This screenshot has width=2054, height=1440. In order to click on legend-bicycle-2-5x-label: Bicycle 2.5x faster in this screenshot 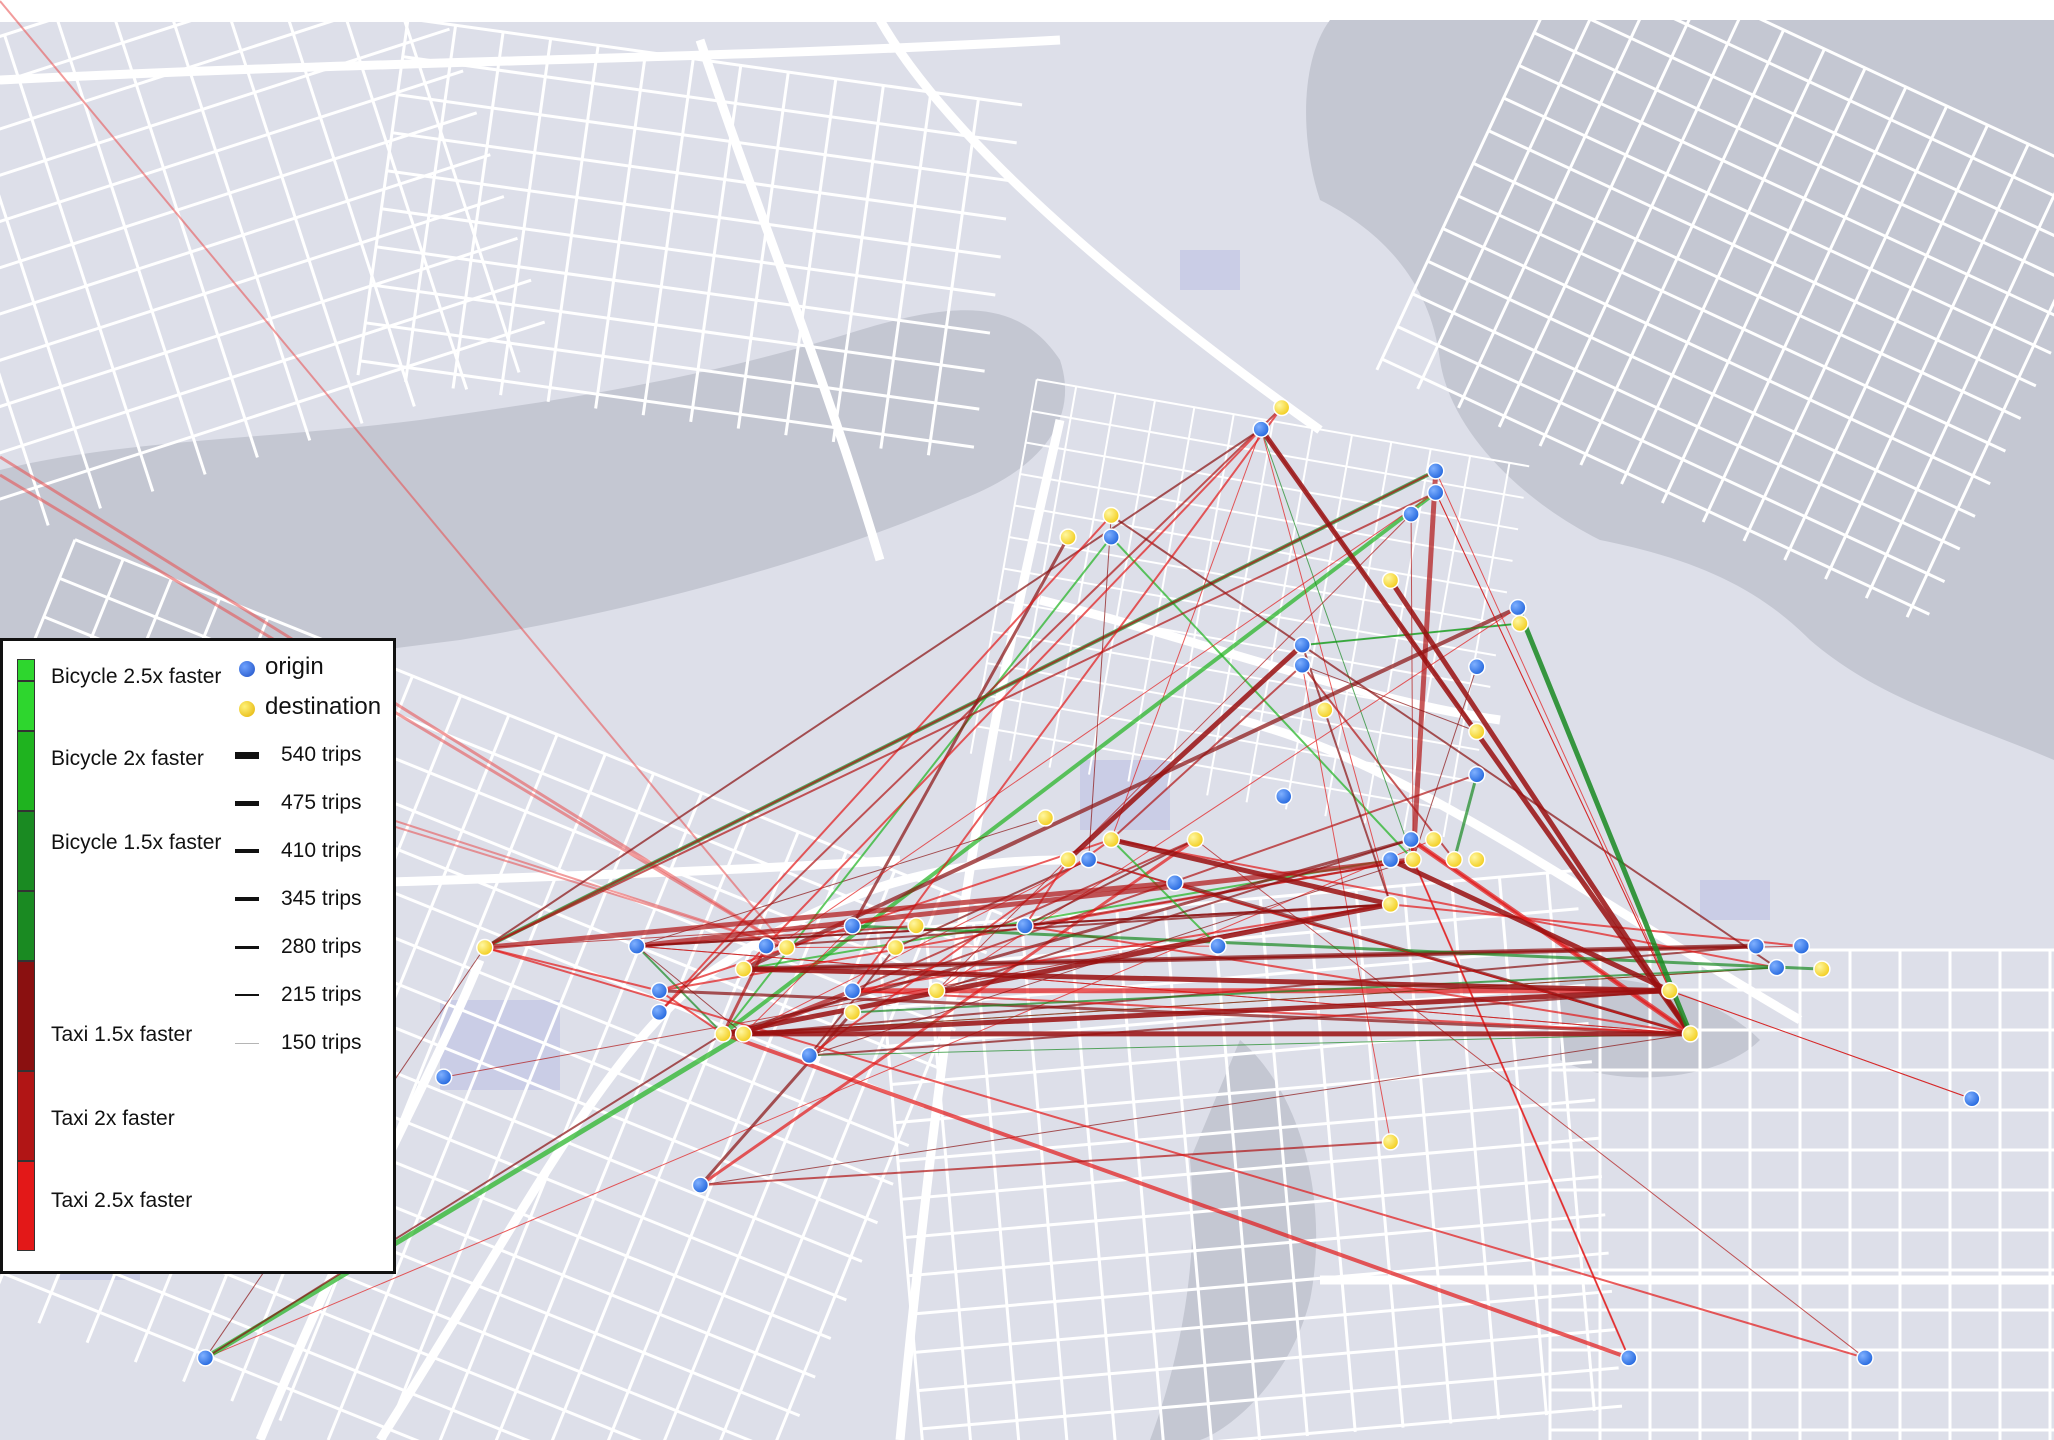, I will do `click(136, 676)`.